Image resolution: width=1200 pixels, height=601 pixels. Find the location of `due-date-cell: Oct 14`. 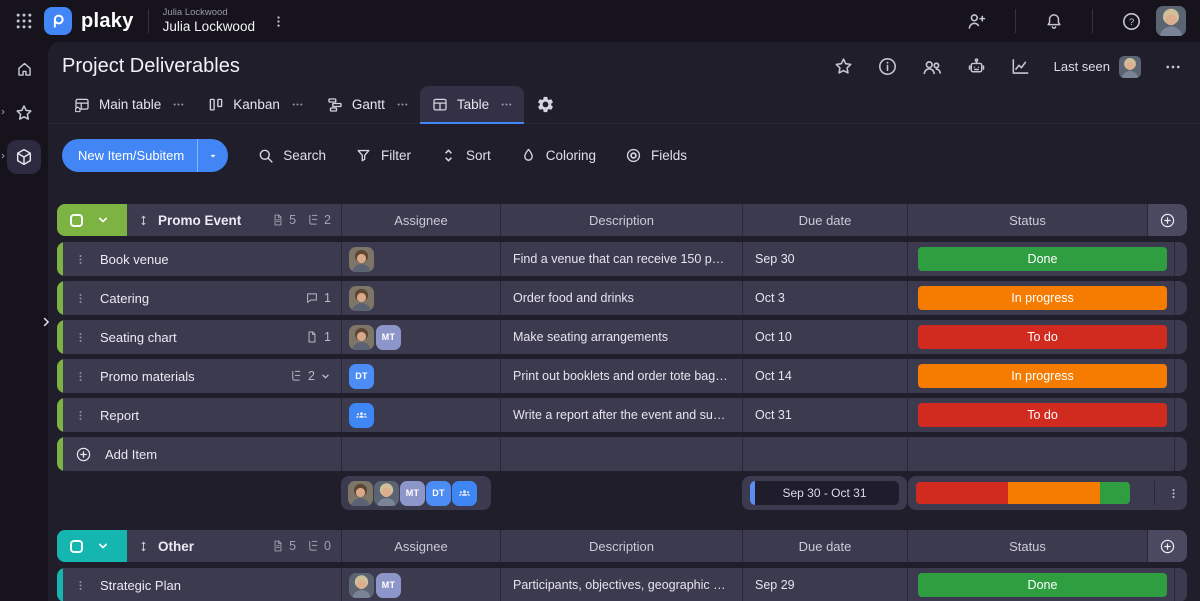

due-date-cell: Oct 14 is located at coordinates (824, 376).